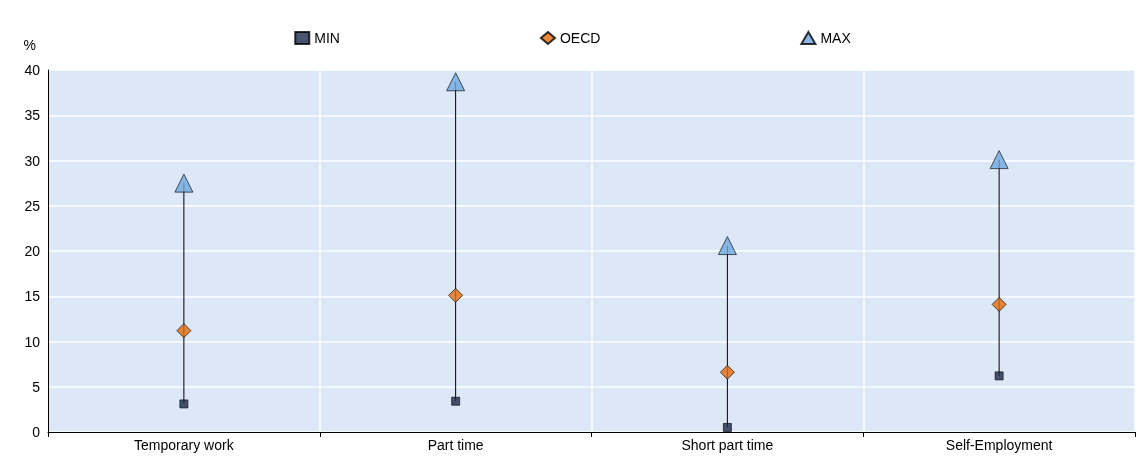  Describe the element at coordinates (36, 386) in the screenshot. I see `y-tick-label: 5` at that location.